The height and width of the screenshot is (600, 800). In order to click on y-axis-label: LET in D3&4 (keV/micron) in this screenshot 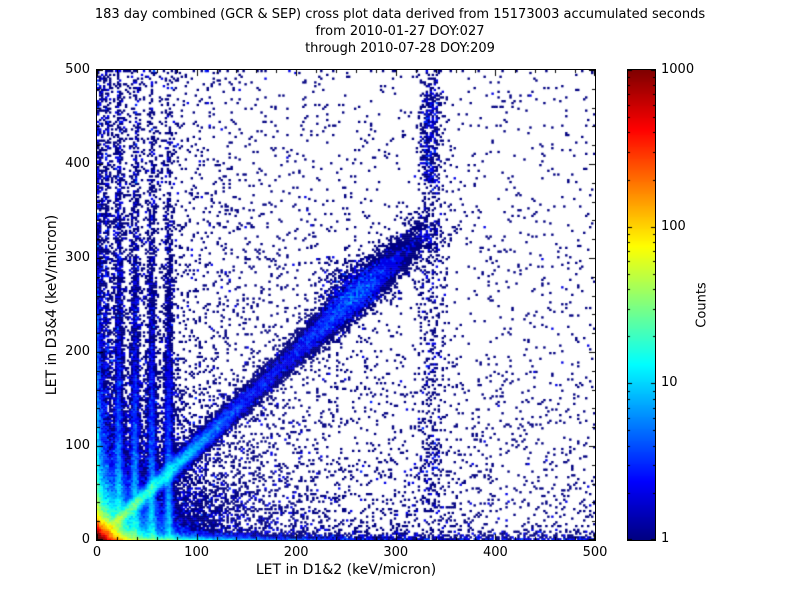, I will do `click(52, 305)`.